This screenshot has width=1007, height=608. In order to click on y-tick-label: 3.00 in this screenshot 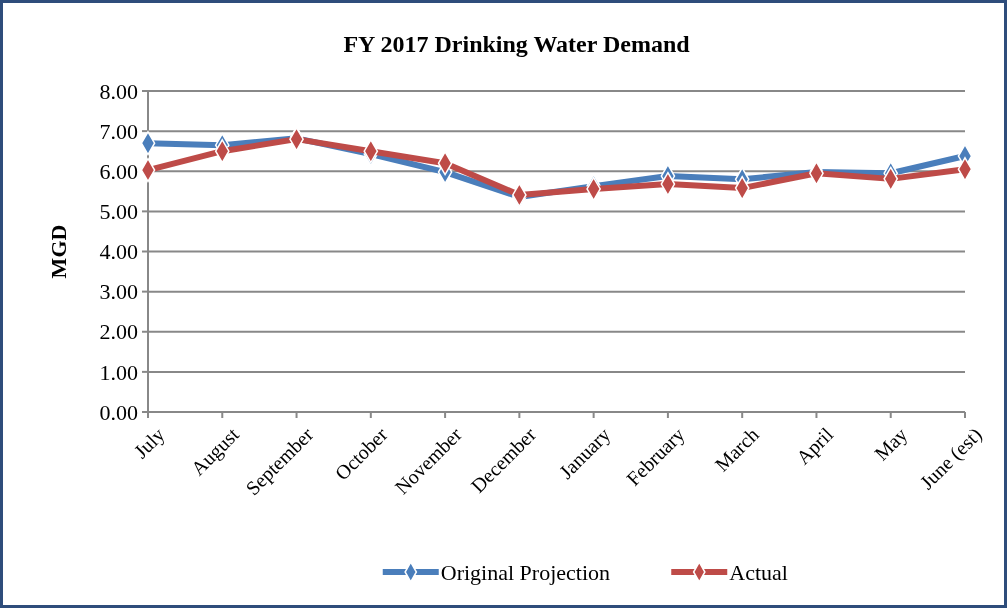, I will do `click(118, 292)`.